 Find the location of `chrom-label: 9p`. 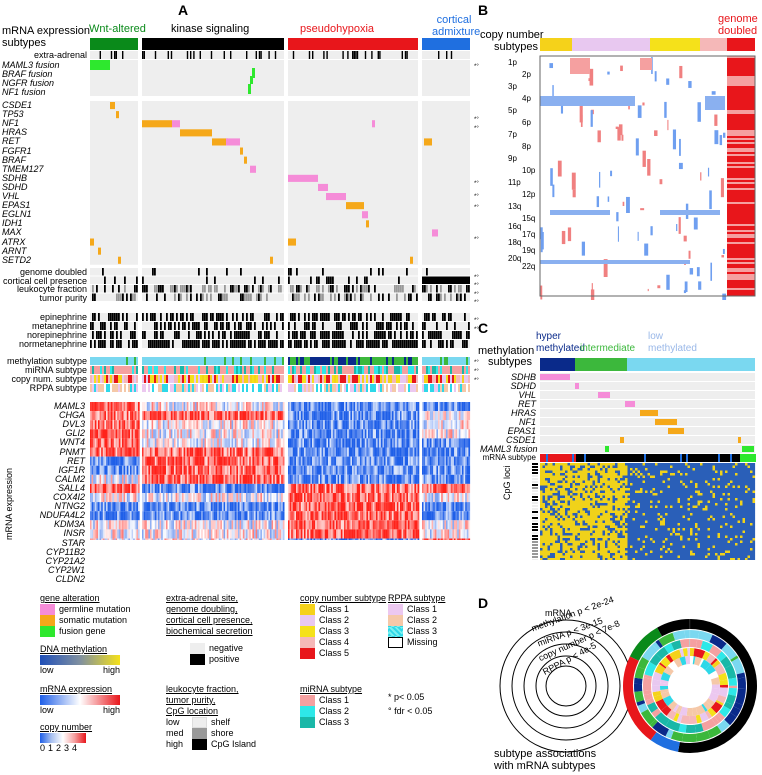

chrom-label: 9p is located at coordinates (512, 158).